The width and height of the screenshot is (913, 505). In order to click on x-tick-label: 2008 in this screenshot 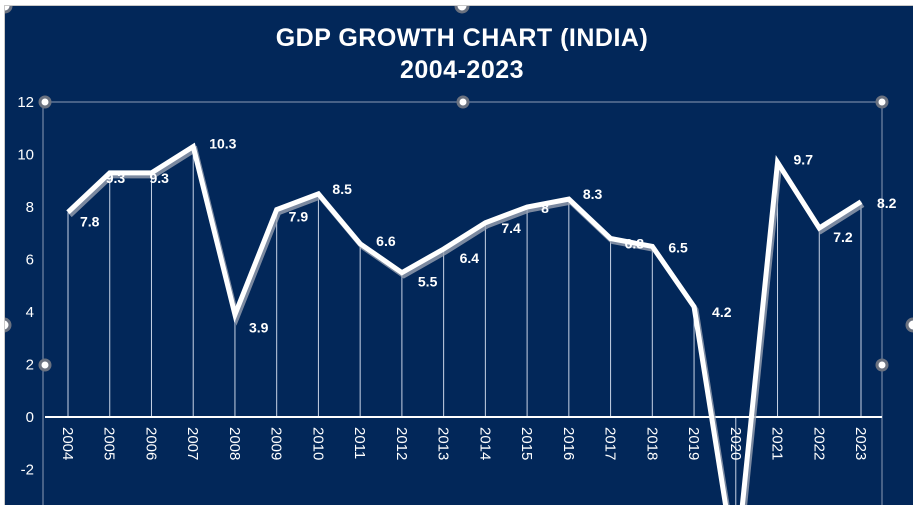, I will do `click(234, 443)`.